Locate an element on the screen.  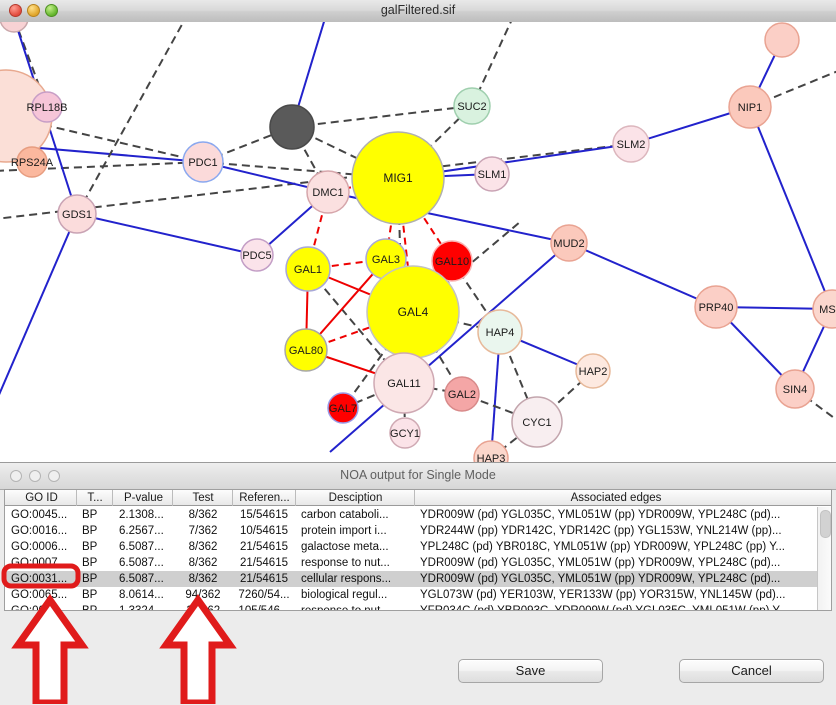
network-node-gds1: GDS1 is located at coordinates (77, 214).